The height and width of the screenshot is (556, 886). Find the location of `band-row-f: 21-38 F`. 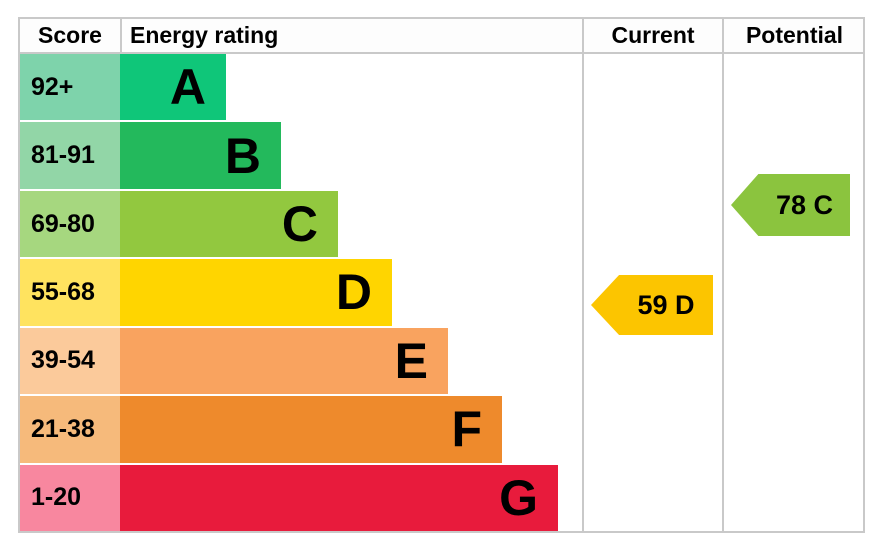

band-row-f: 21-38 F is located at coordinates (300, 430).